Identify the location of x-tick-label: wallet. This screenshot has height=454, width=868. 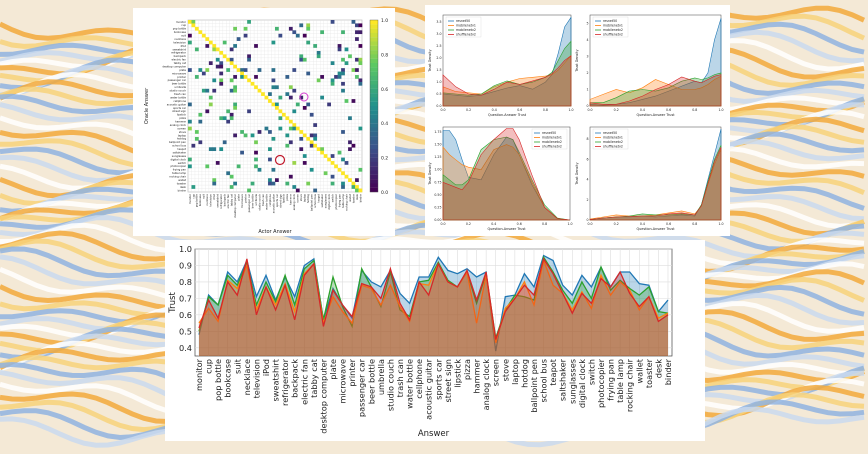
(350, 198).